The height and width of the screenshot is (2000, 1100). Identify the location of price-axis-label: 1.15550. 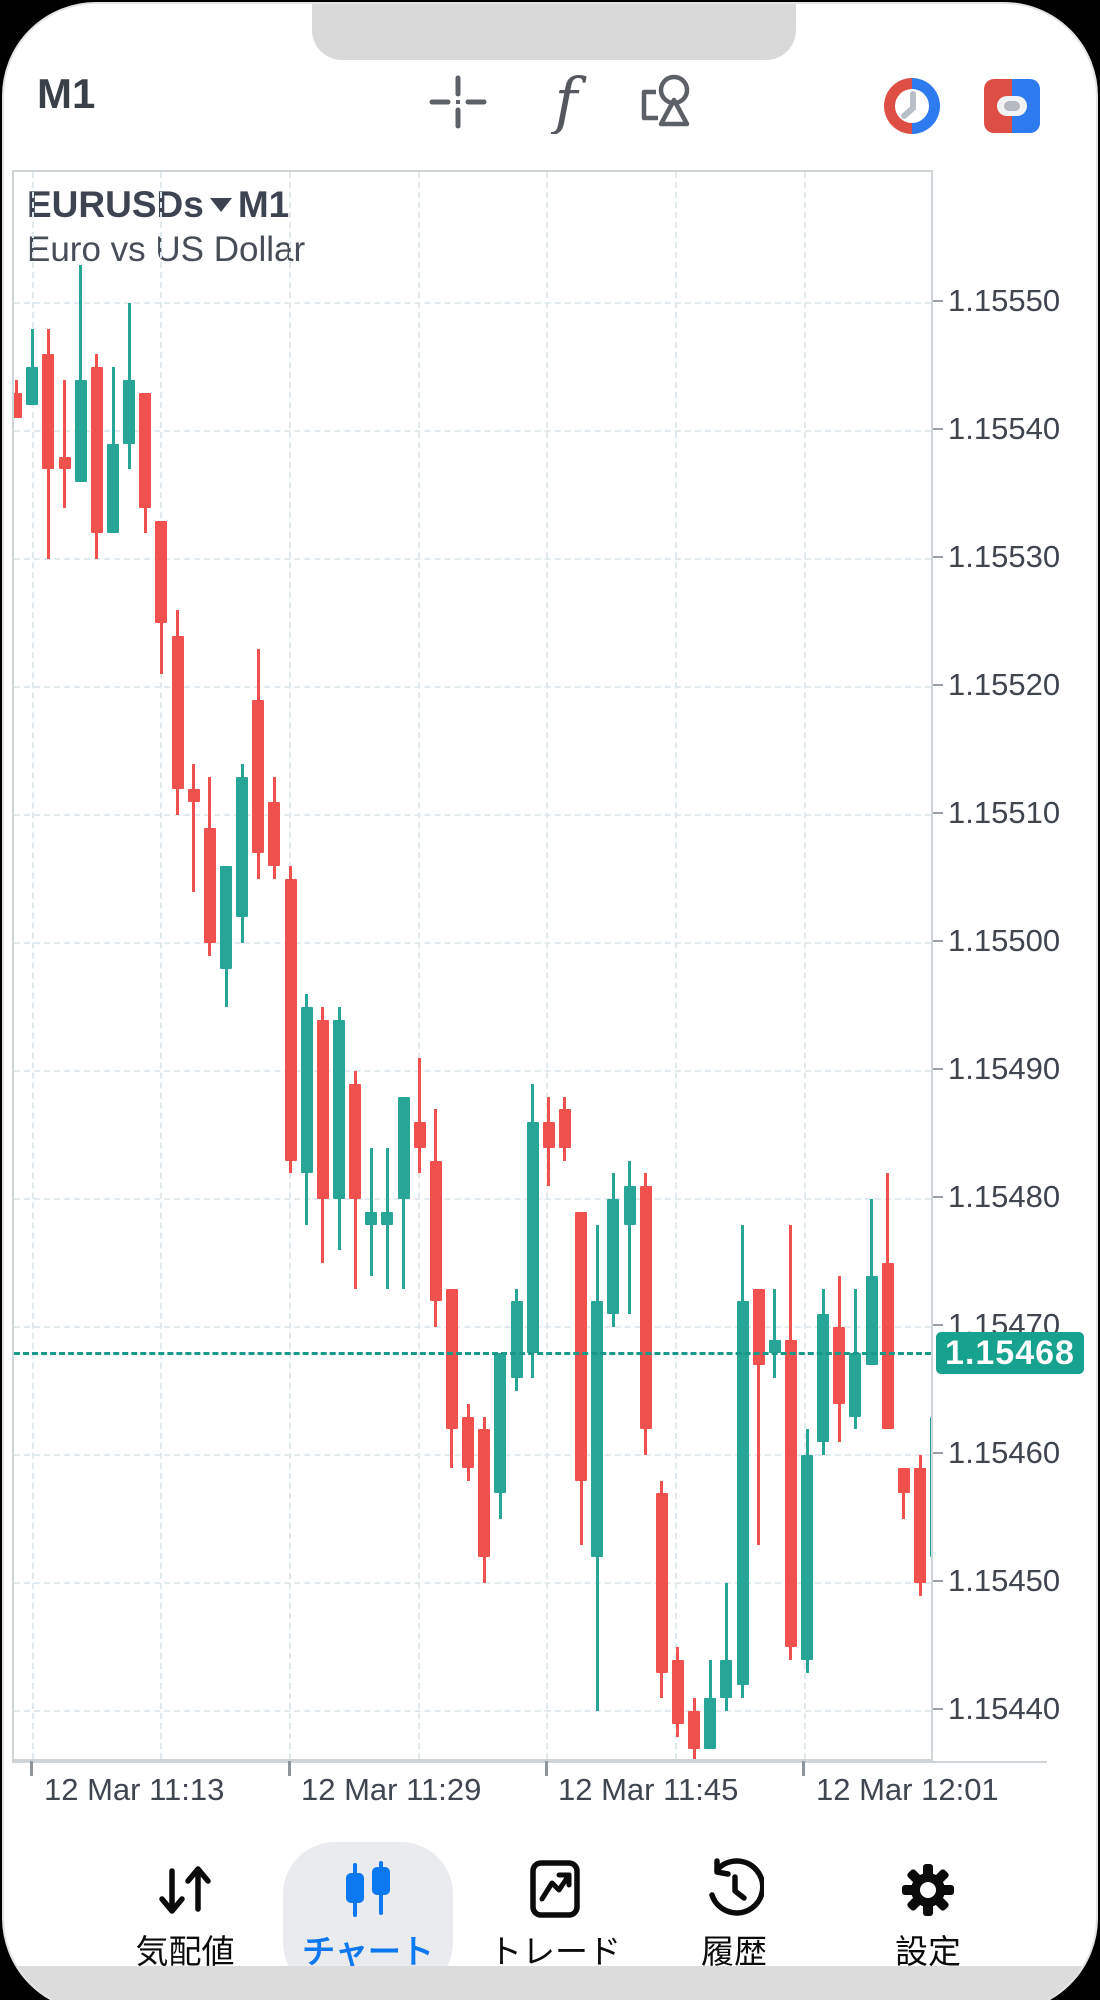
(1004, 300).